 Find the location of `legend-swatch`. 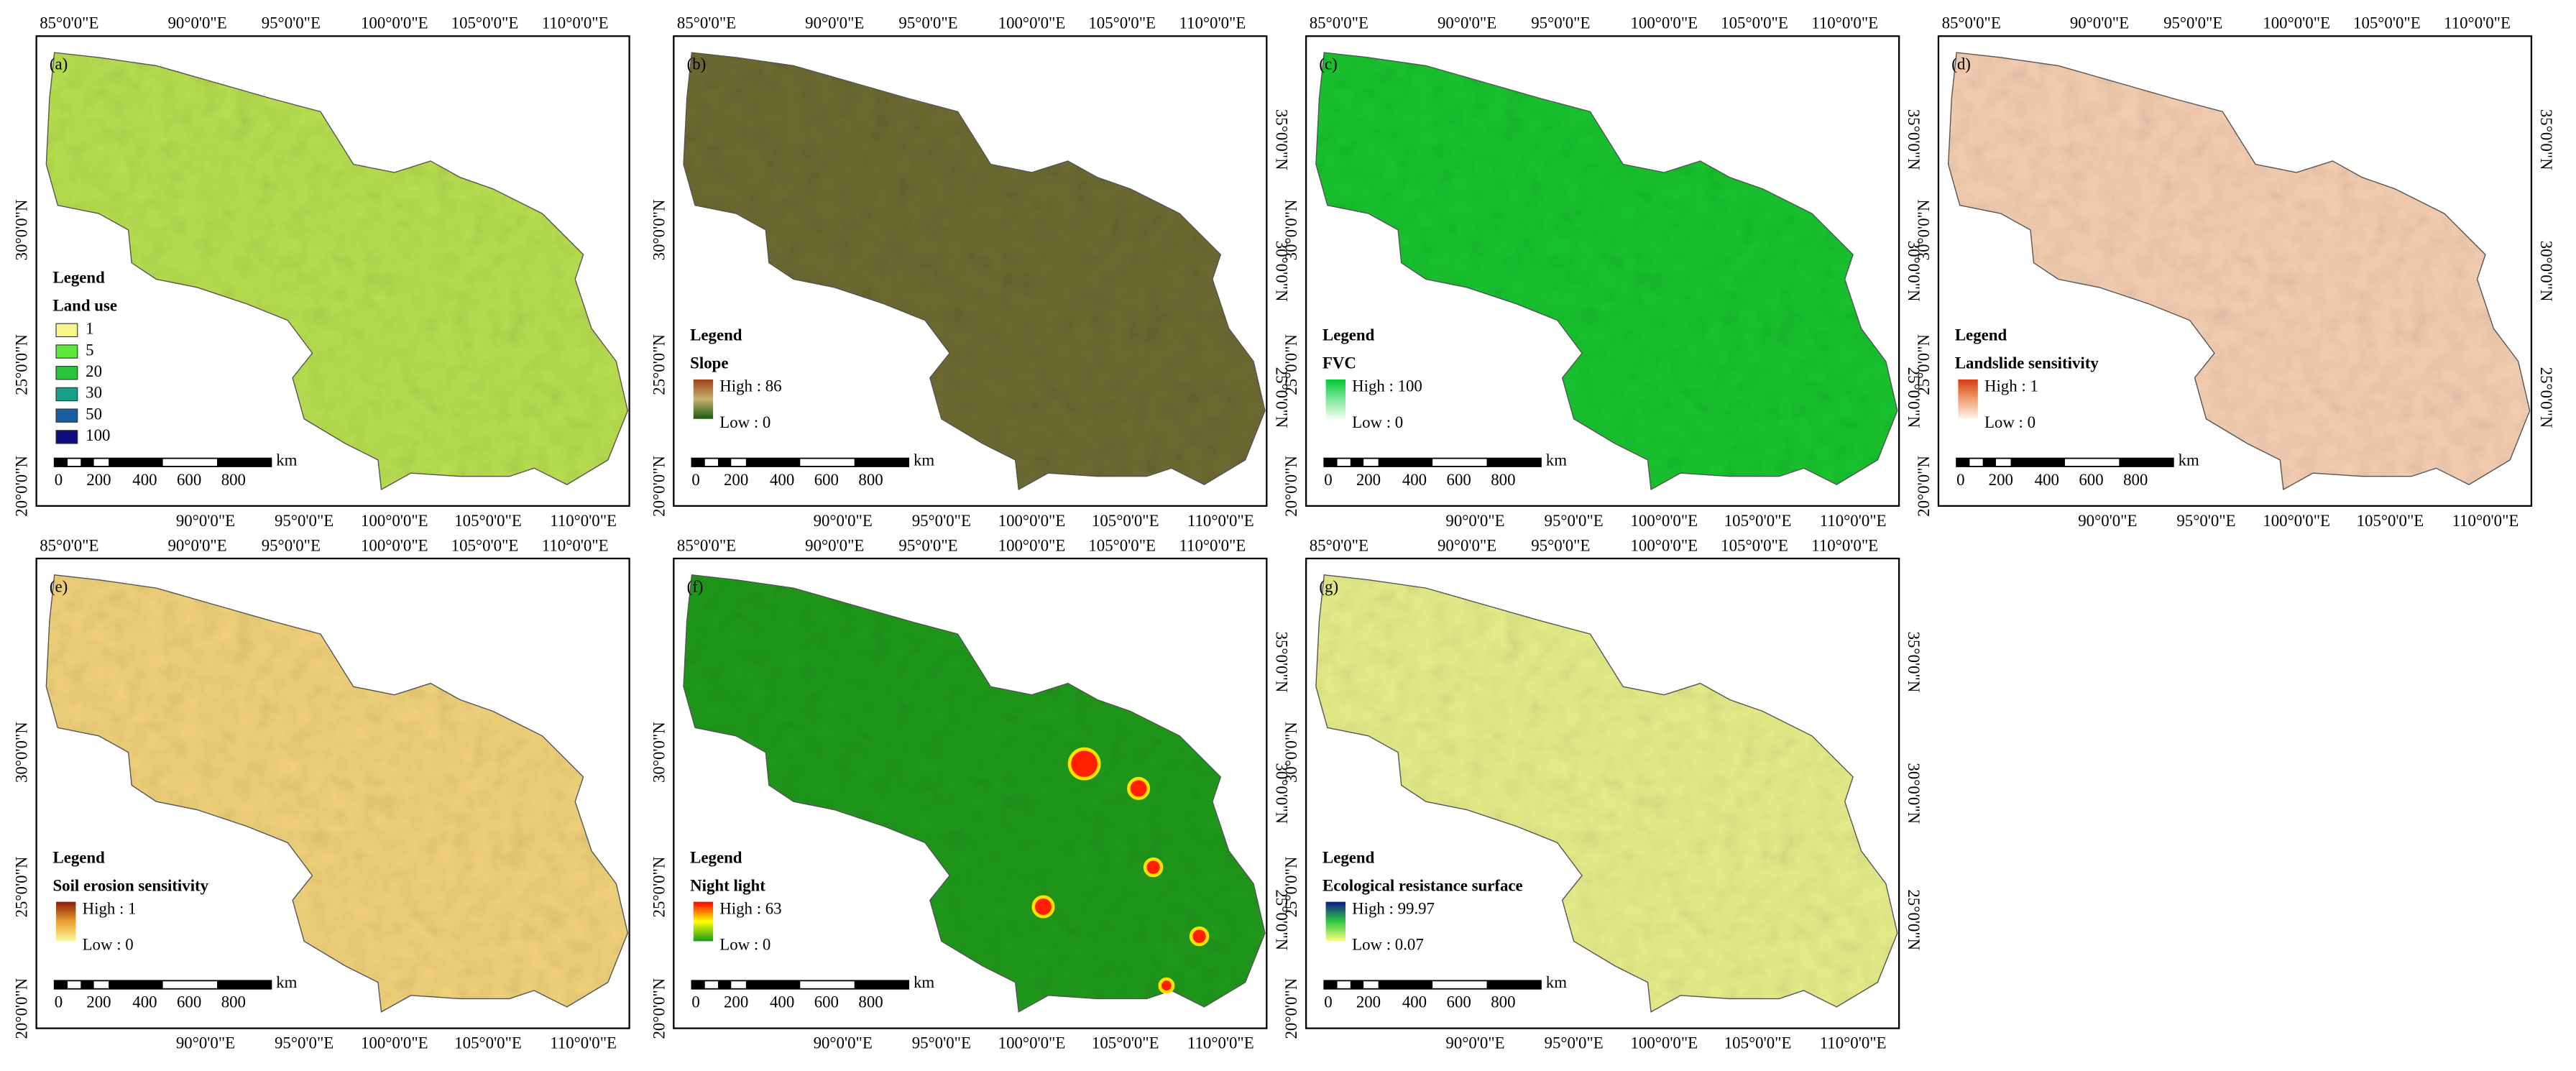

legend-swatch is located at coordinates (66, 394).